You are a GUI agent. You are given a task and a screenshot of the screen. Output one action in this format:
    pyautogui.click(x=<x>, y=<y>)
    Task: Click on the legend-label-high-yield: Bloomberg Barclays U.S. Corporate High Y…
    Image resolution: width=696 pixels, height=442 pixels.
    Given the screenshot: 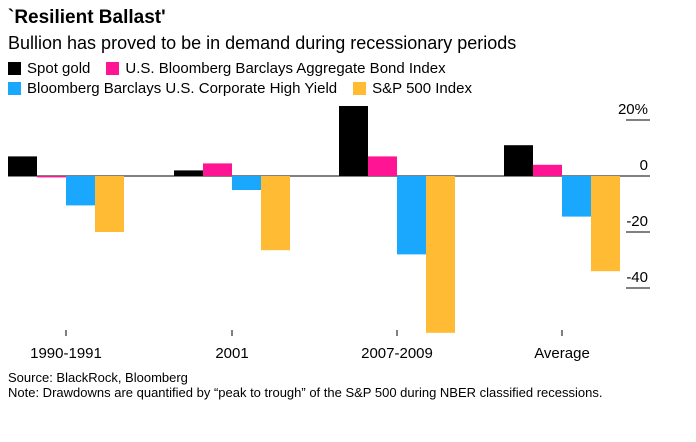 What is the action you would take?
    pyautogui.click(x=182, y=88)
    